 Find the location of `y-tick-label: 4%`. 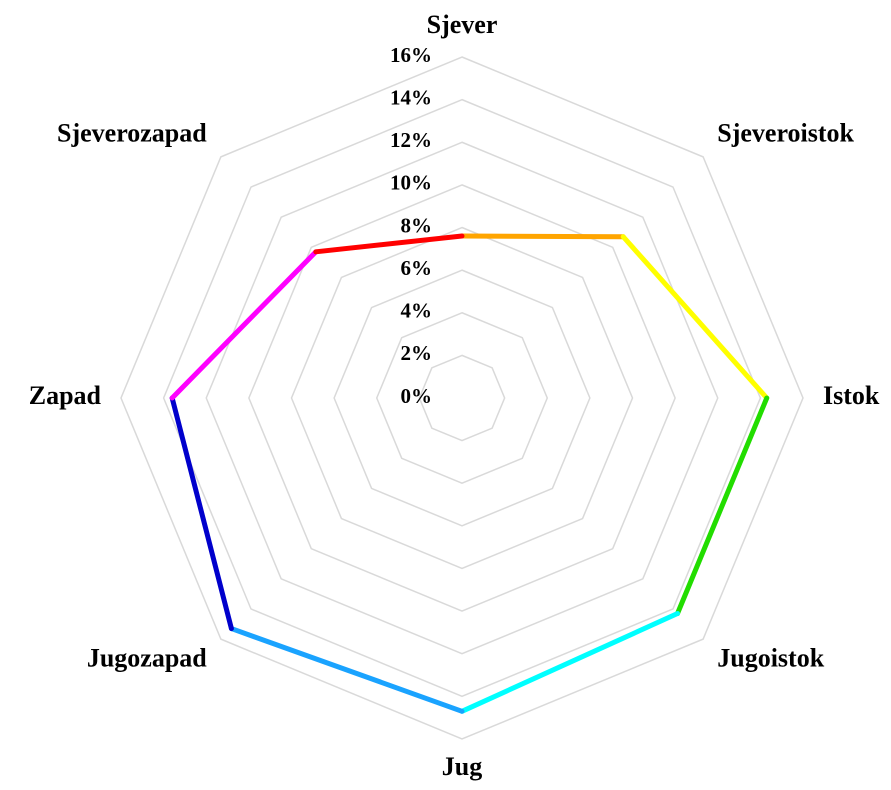

y-tick-label: 4% is located at coordinates (417, 311).